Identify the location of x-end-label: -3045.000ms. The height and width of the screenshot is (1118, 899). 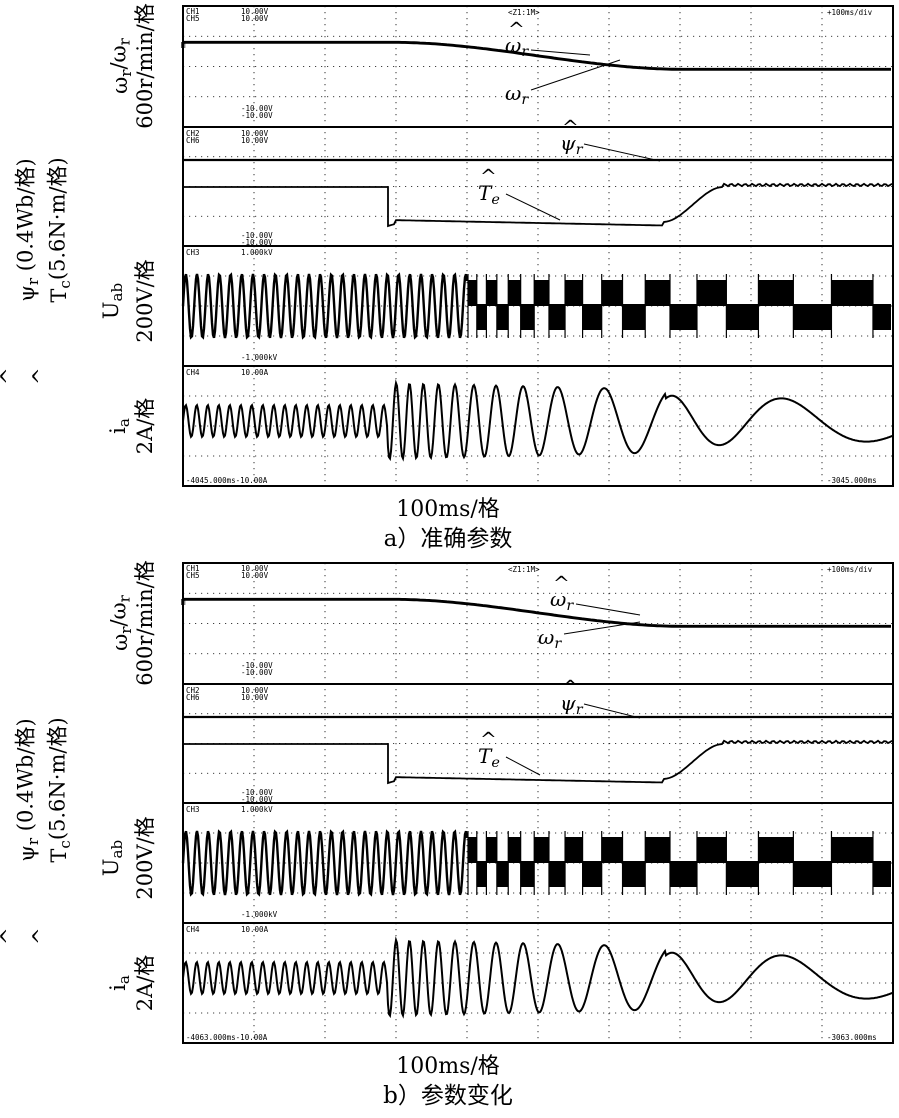
(852, 480).